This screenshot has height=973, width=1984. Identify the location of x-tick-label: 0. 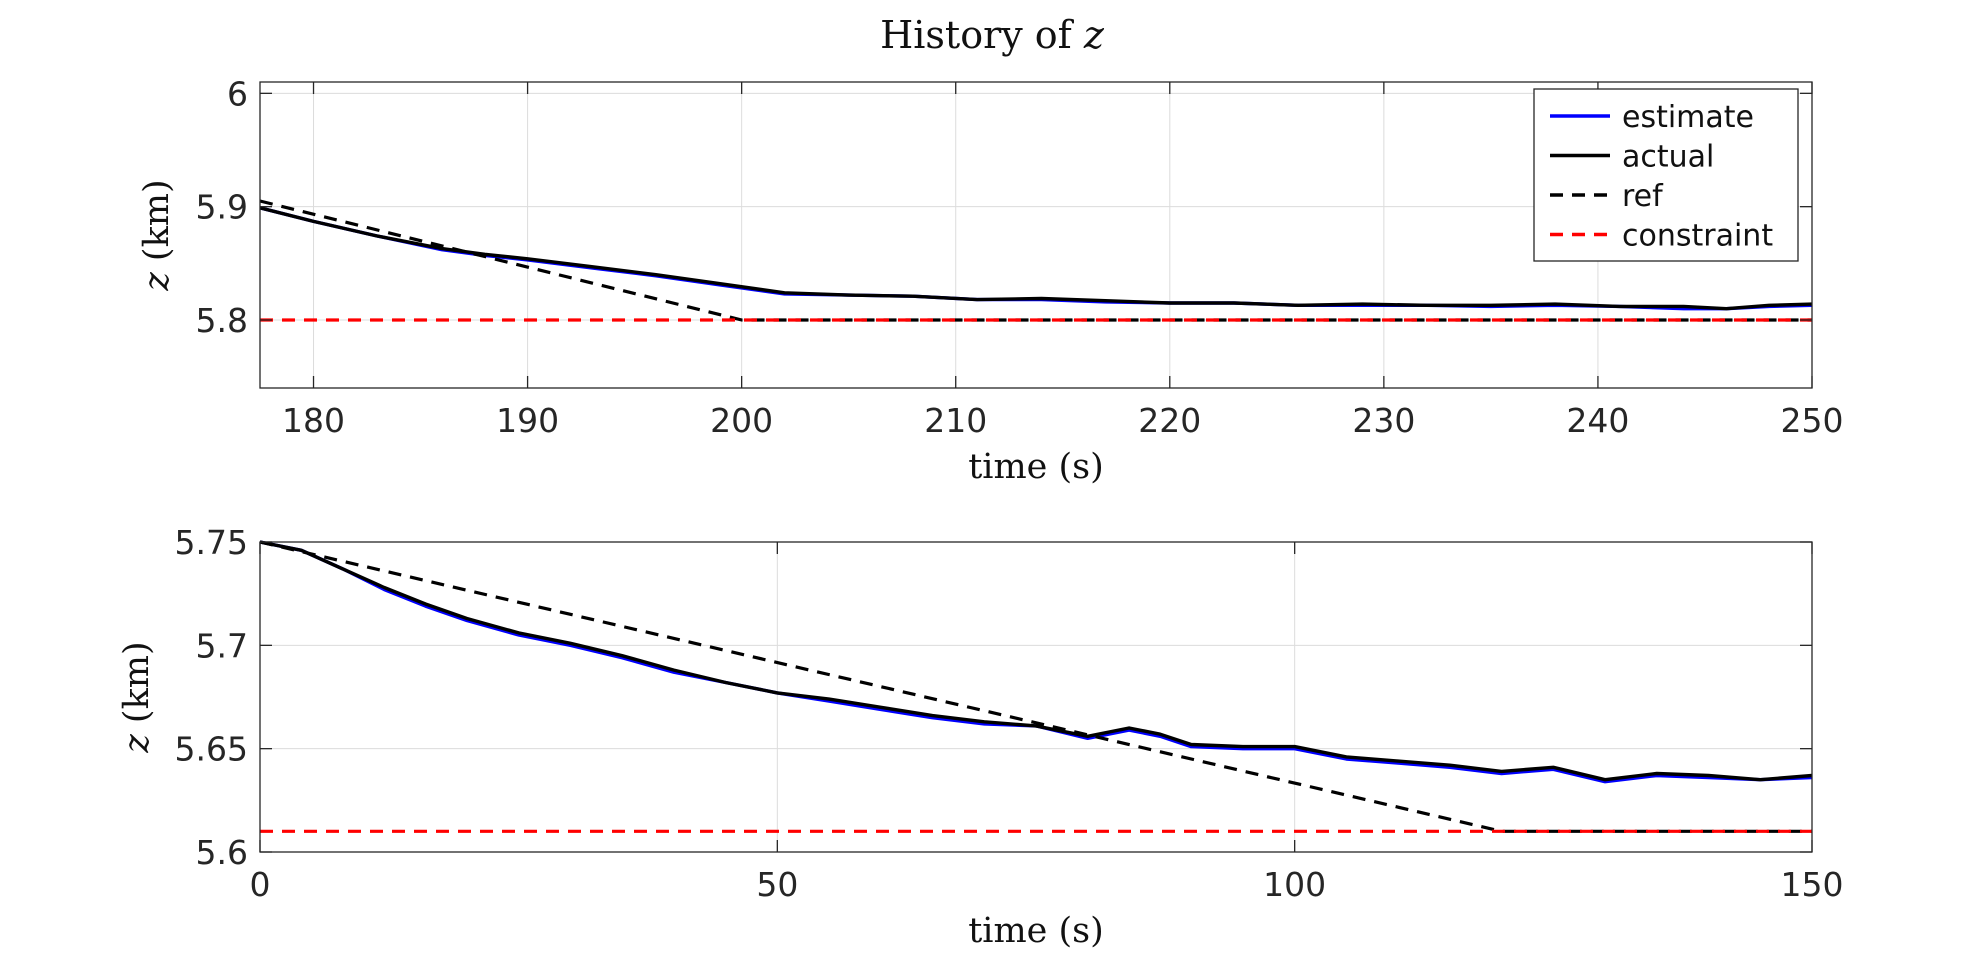
(260, 884).